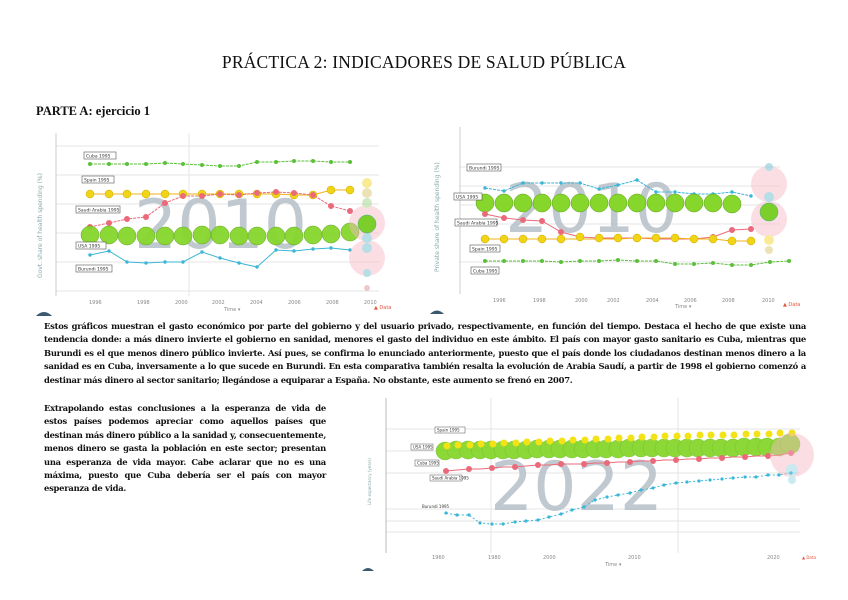 This screenshot has height=600, width=848. I want to click on page-title: PRÁCTICA 2: INDICADORES DE SALUD PÚBLICA, so click(424, 62).